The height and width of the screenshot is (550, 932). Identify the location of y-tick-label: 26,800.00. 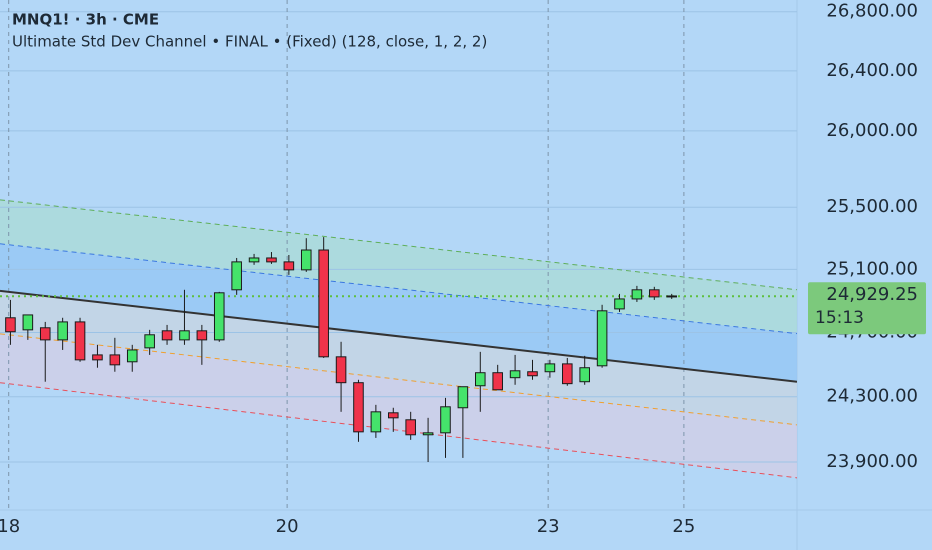
(872, 11).